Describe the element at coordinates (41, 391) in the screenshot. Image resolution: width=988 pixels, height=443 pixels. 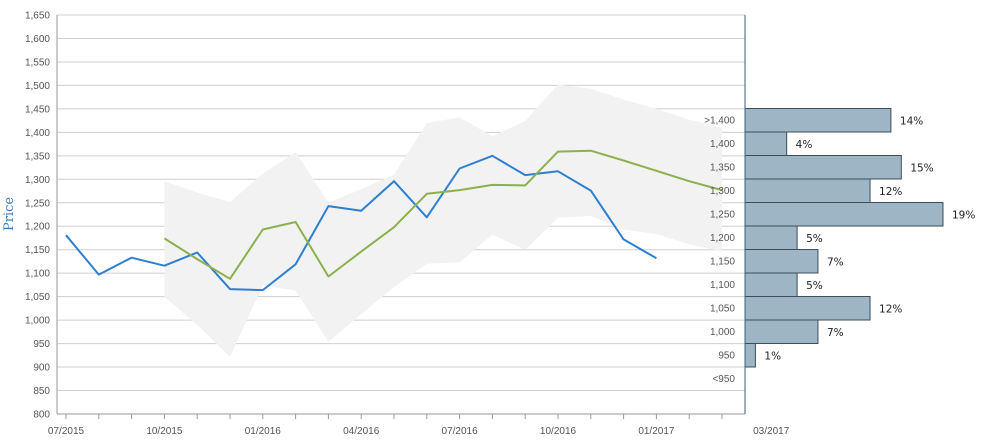
I see `y-tick-label: 850` at that location.